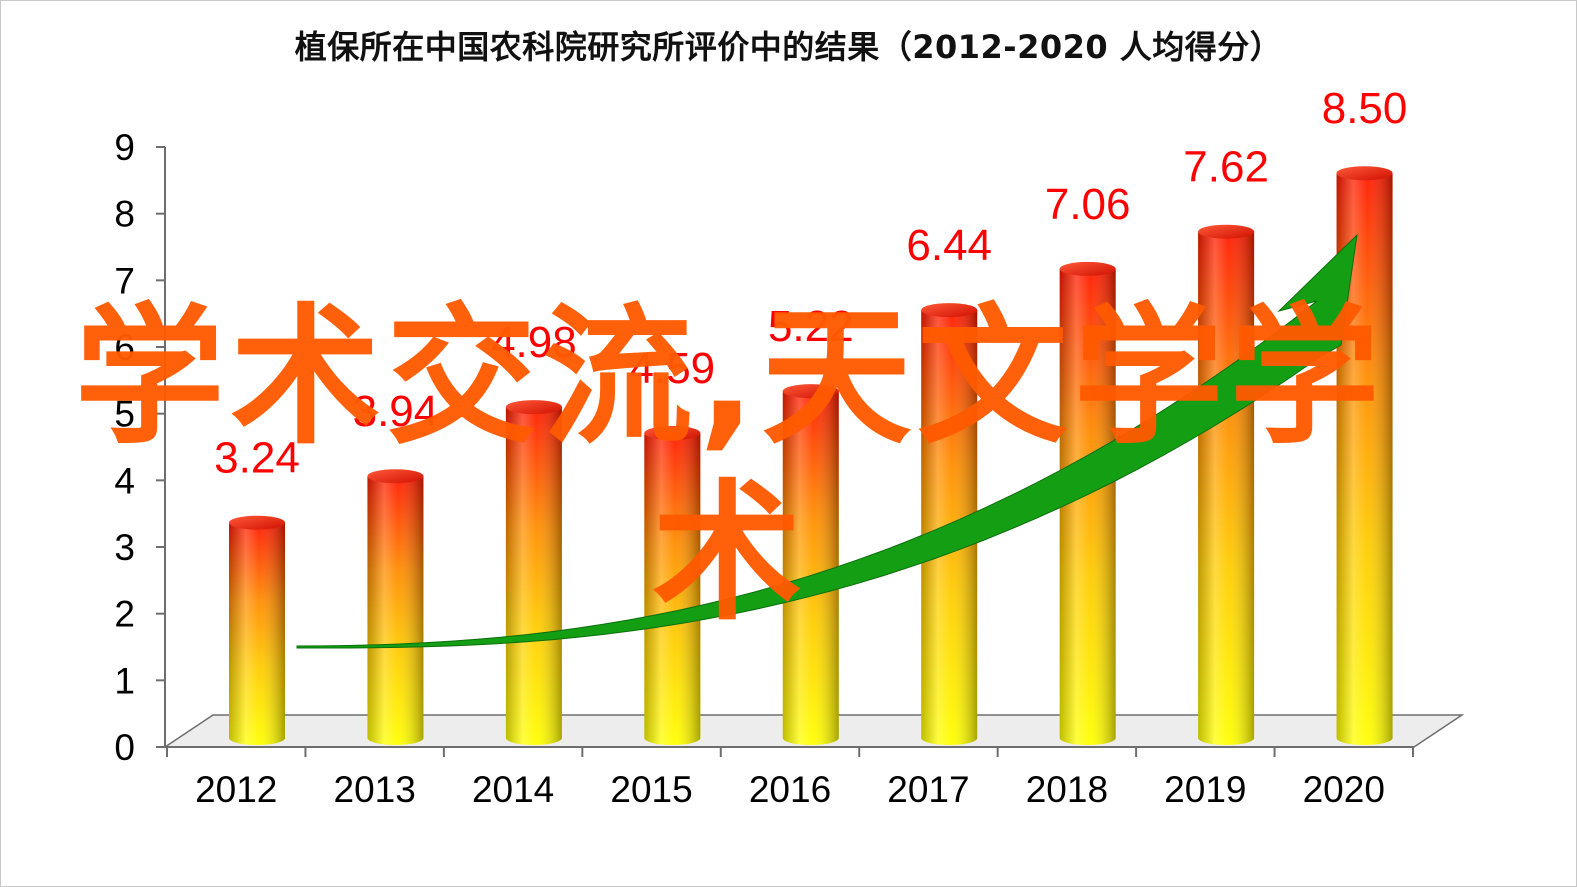  Describe the element at coordinates (124, 280) in the screenshot. I see `y-tick-label: 7` at that location.